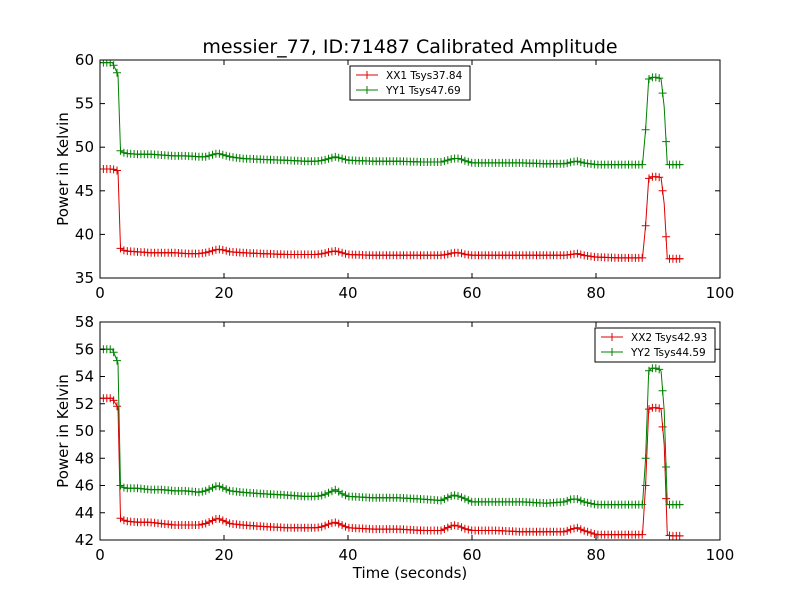 This screenshot has height=600, width=800. Describe the element at coordinates (471, 555) in the screenshot. I see `x-tick-label: 60` at that location.